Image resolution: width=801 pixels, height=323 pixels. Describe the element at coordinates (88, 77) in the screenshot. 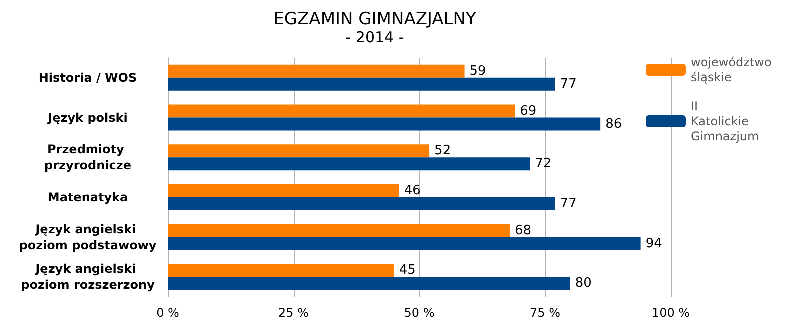

I see `y-tick-label: Historia / WOS` at that location.